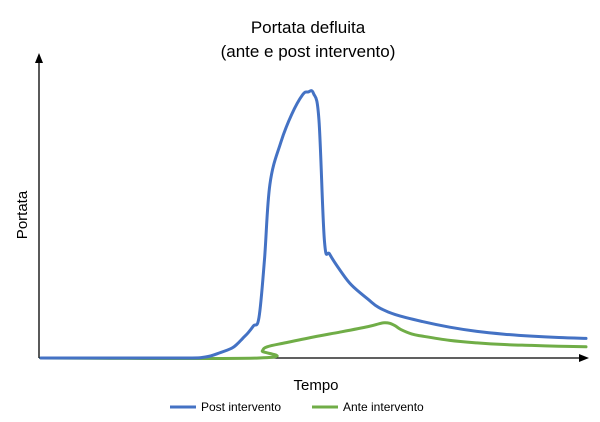 Image resolution: width=600 pixels, height=422 pixels. What do you see at coordinates (313, 341) in the screenshot?
I see `series-line-ante-intervento` at bounding box center [313, 341].